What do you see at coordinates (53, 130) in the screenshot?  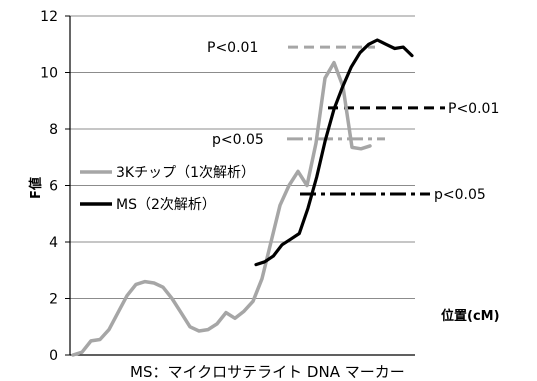 I see `y-tick-label: 8` at bounding box center [53, 130].